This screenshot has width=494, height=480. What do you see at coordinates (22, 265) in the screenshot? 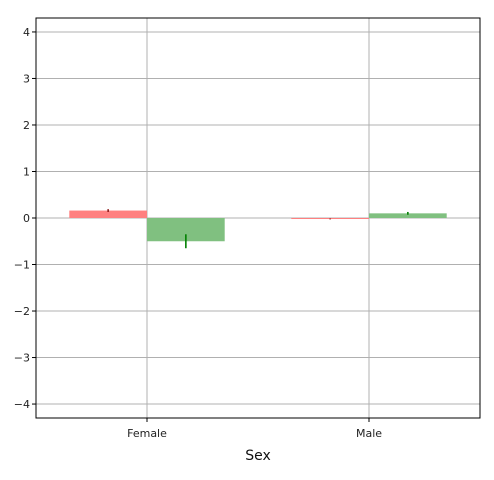
I see `y-tick-label: −1` at bounding box center [22, 265].